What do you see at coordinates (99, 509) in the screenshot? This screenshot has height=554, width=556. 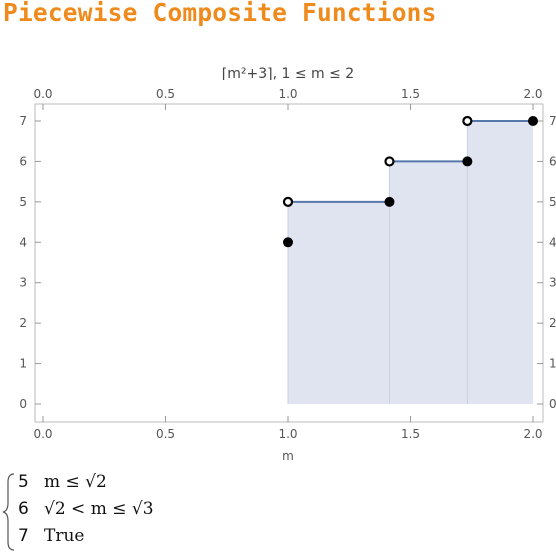 I see `piecewise-condition: √2 < m ≤ √3` at bounding box center [99, 509].